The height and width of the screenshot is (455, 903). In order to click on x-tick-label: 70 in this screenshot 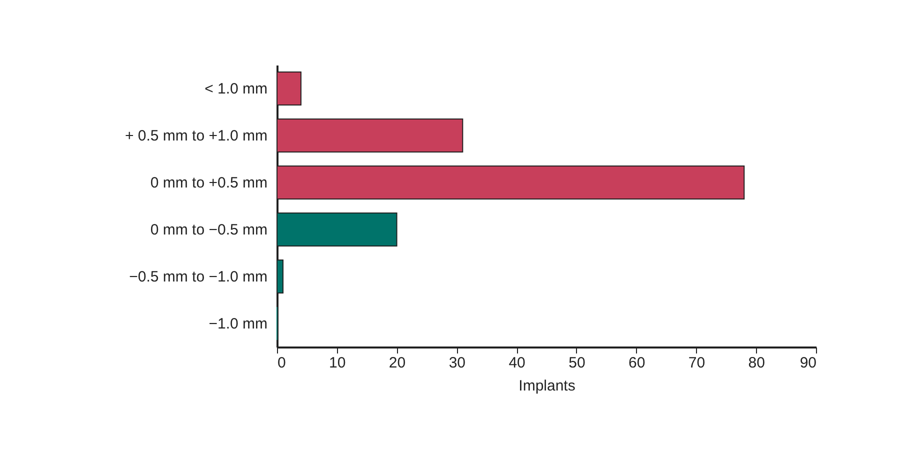, I will do `click(697, 363)`.